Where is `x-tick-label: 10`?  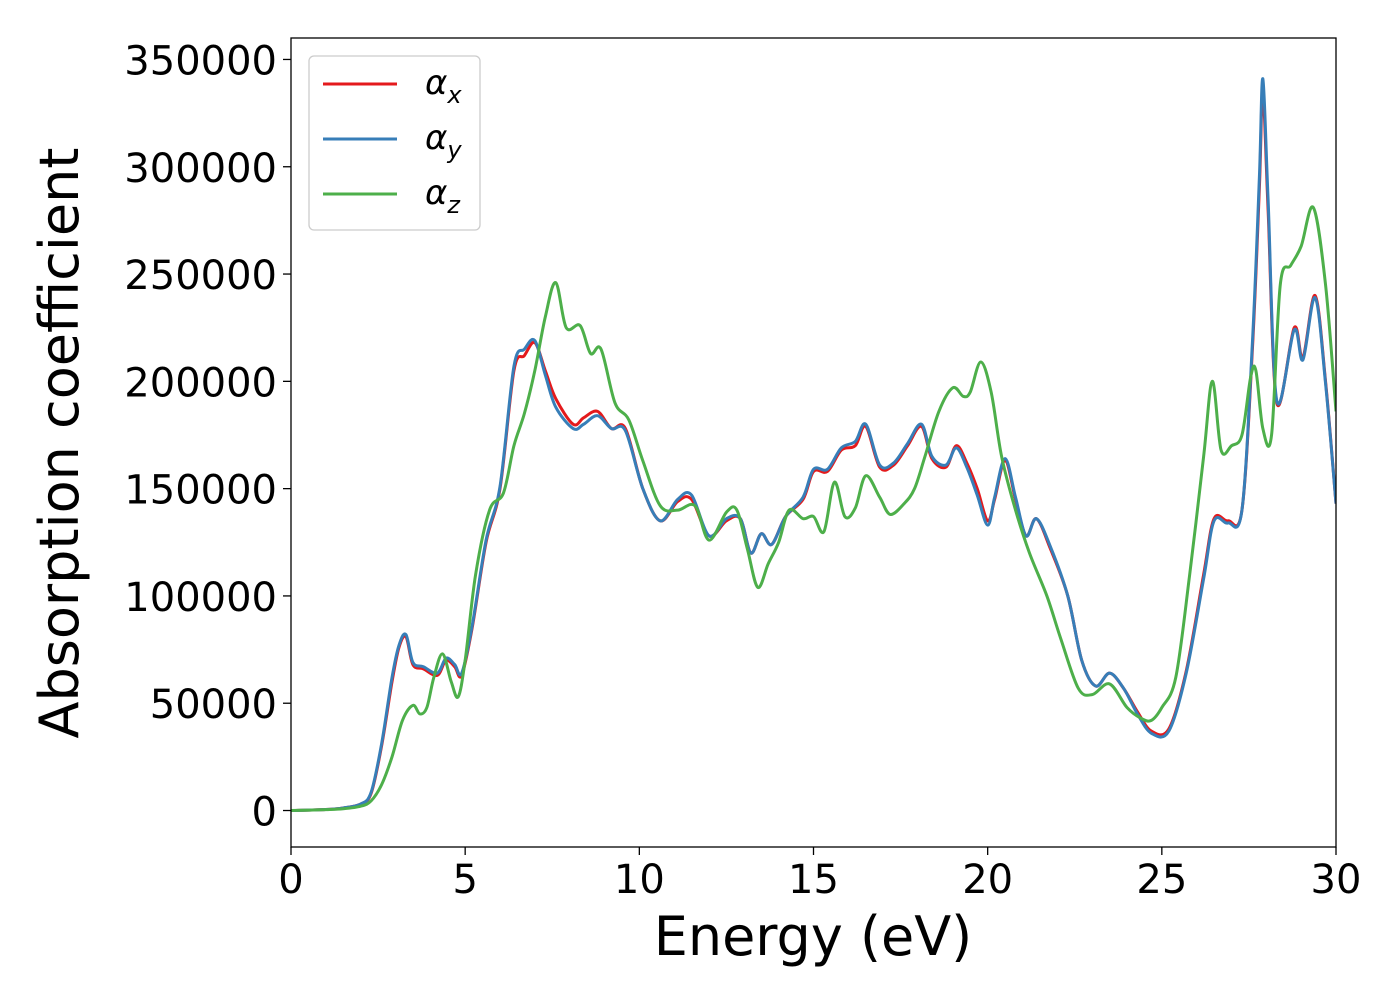 x-tick-label: 10 is located at coordinates (639, 880).